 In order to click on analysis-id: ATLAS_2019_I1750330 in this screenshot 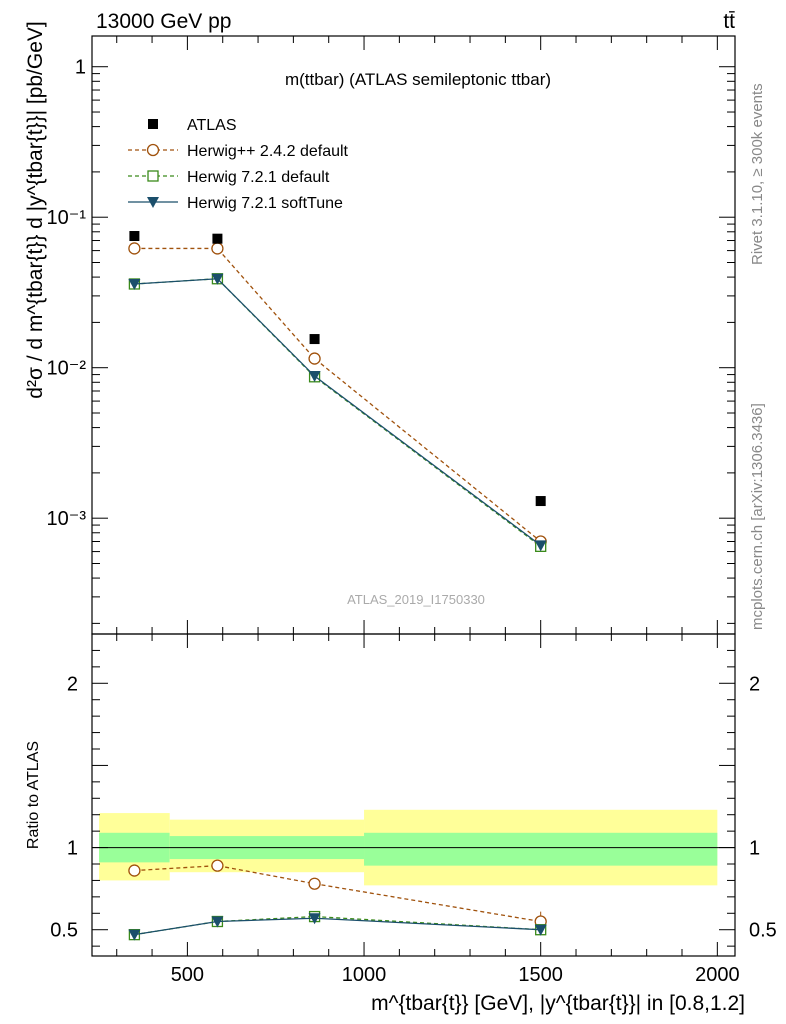, I will do `click(416, 599)`.